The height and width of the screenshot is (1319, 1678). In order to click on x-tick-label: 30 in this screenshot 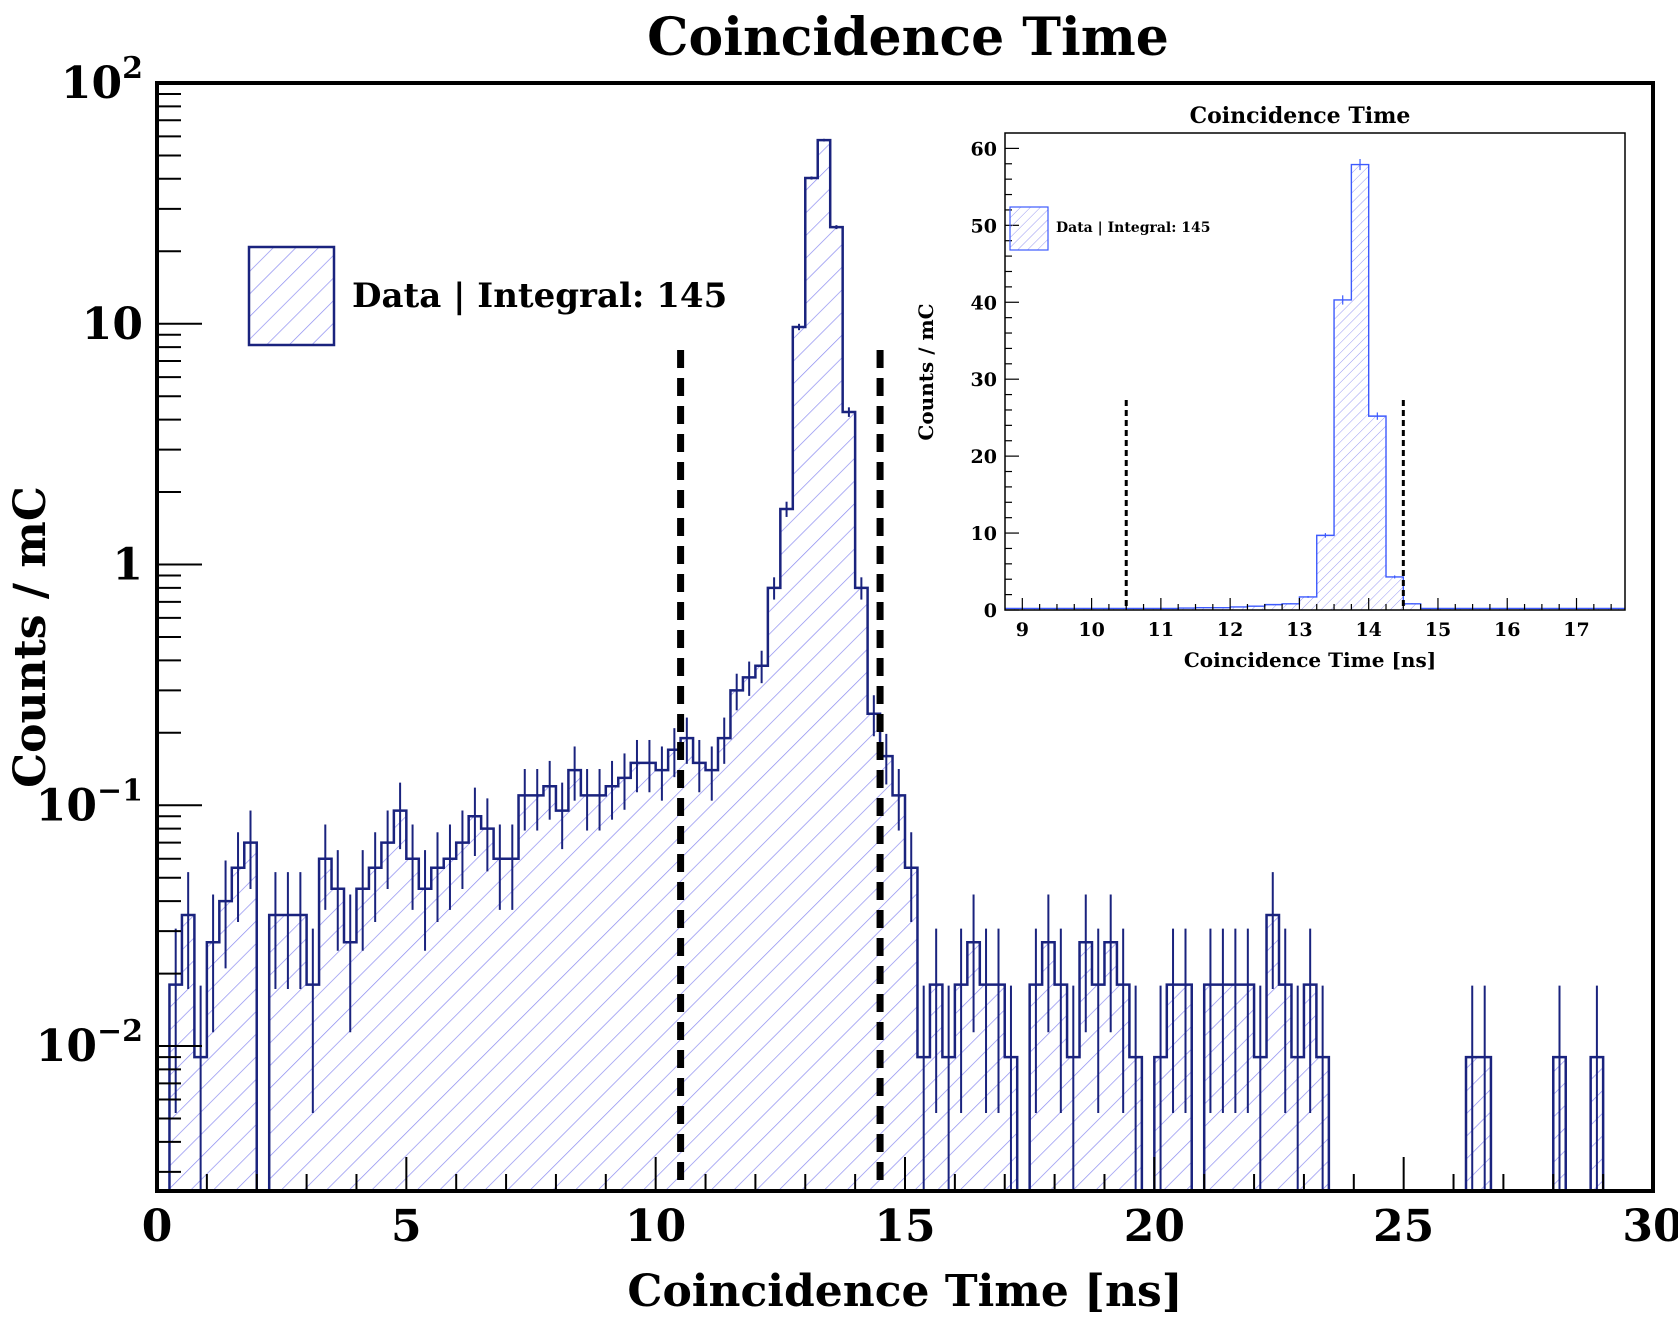, I will do `click(1650, 1226)`.